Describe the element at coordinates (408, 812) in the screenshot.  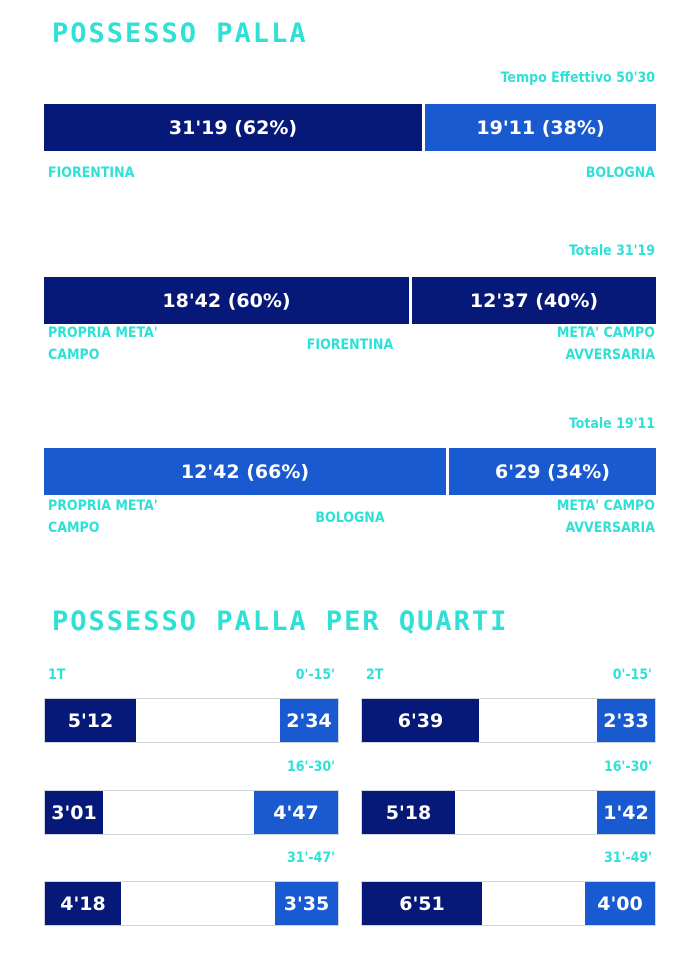
I see `quarter-fiorentina-segment: 5'18` at that location.